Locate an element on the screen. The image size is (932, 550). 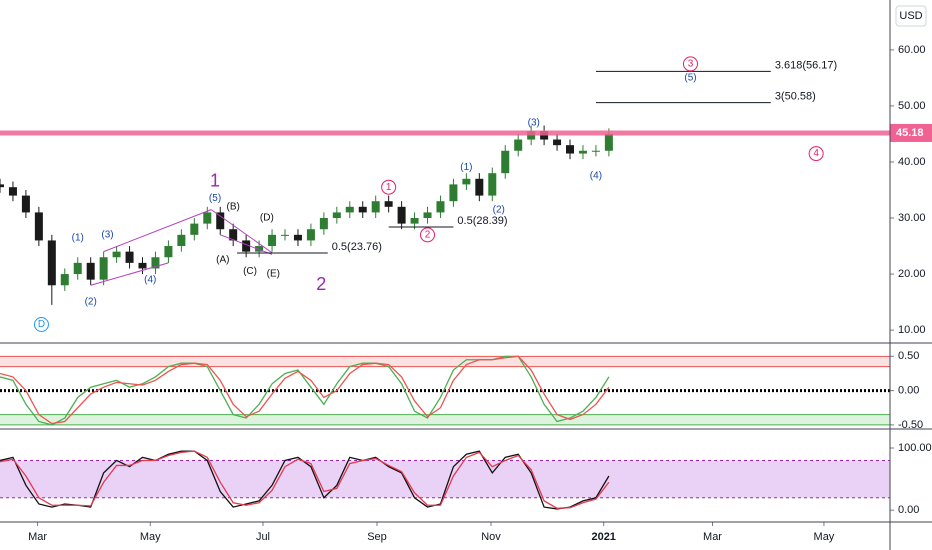
wave-label: 4 is located at coordinates (816, 153).